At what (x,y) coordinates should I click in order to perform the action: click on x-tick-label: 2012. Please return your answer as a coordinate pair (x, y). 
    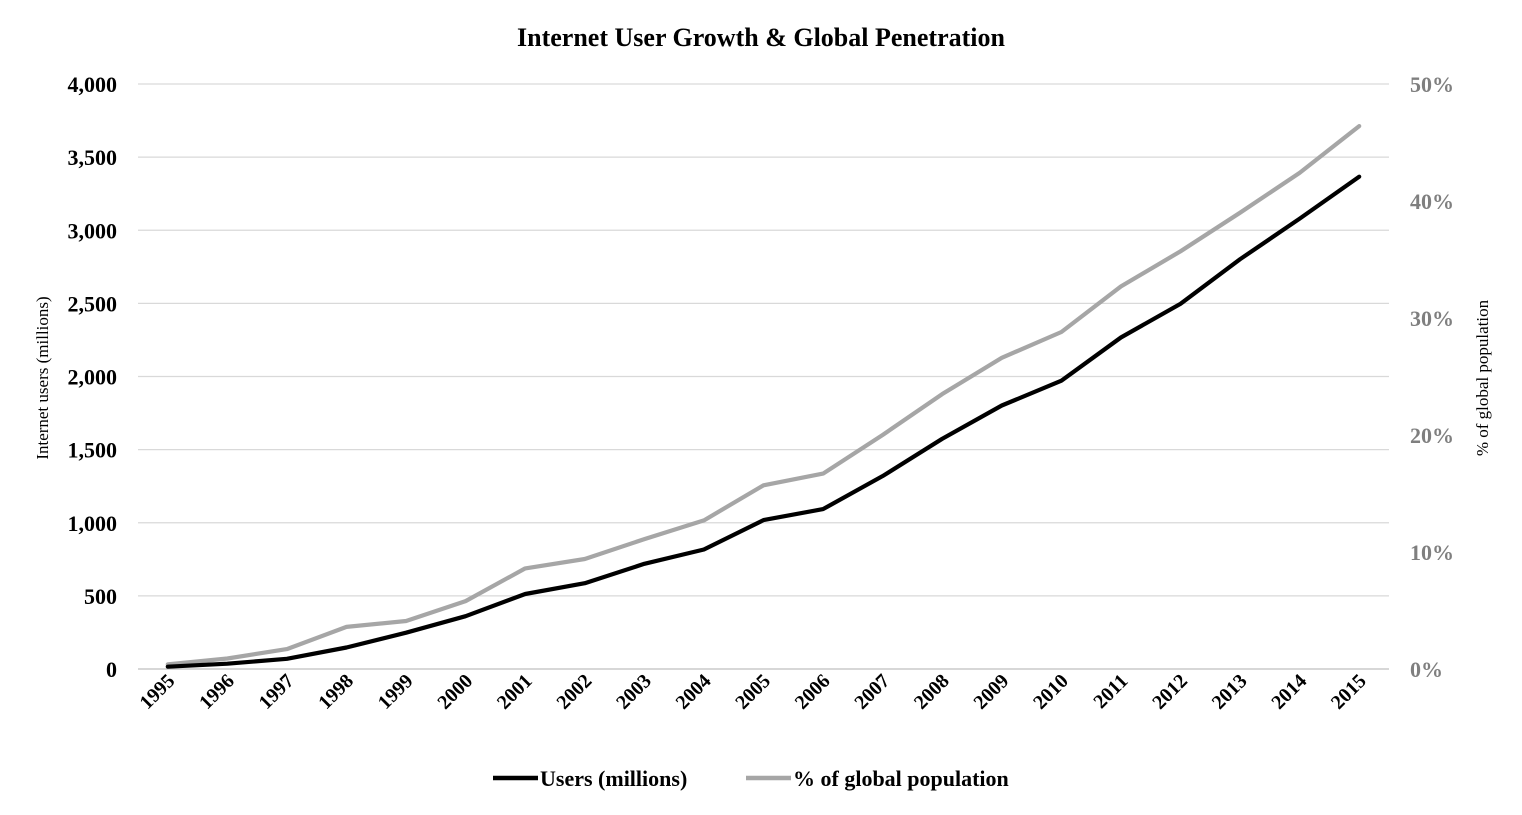
    Looking at the image, I should click on (1170, 692).